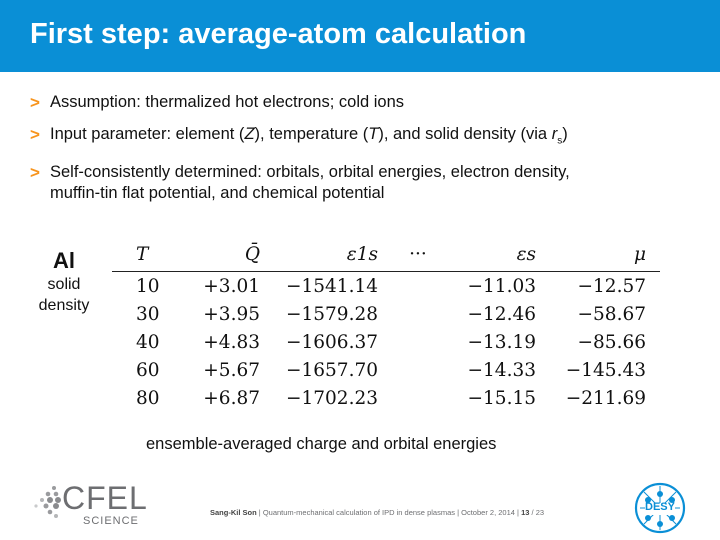 This screenshot has height=540, width=720. I want to click on cell-eps-s: −13.19, so click(501, 342).